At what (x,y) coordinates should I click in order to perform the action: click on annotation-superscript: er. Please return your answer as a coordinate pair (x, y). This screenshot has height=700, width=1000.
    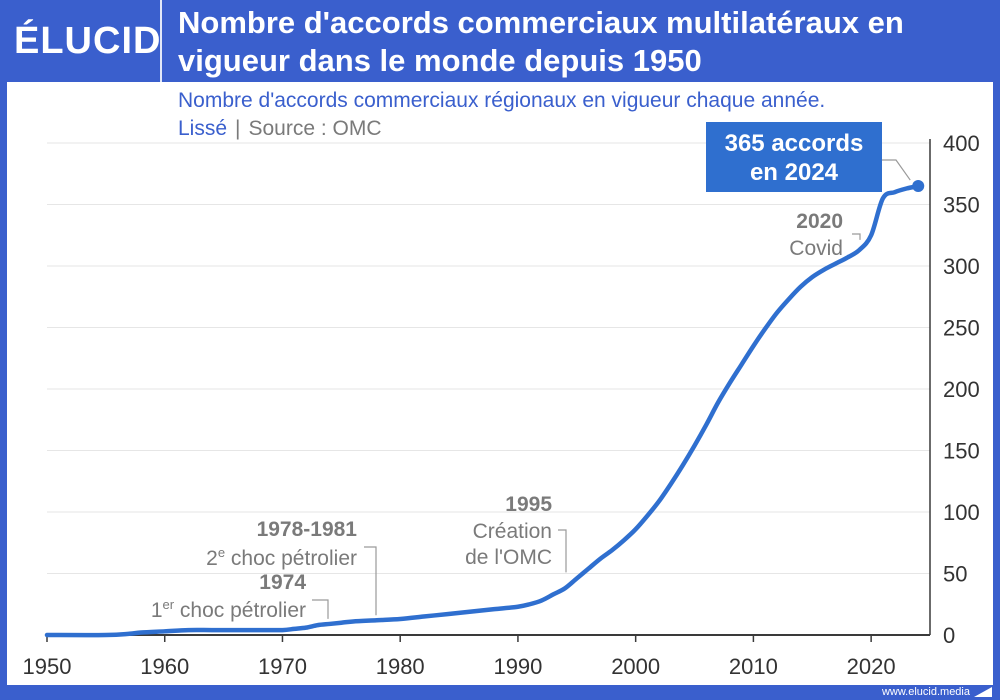
    Looking at the image, I should click on (169, 604).